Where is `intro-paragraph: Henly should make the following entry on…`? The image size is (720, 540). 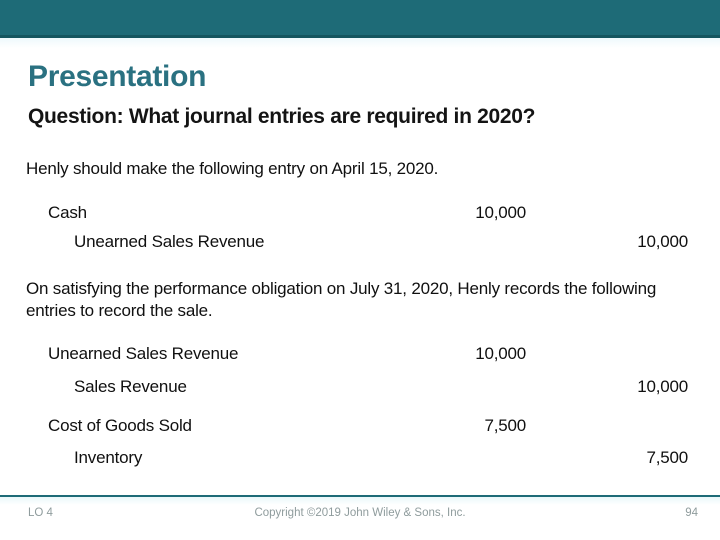 intro-paragraph: Henly should make the following entry on… is located at coordinates (232, 168).